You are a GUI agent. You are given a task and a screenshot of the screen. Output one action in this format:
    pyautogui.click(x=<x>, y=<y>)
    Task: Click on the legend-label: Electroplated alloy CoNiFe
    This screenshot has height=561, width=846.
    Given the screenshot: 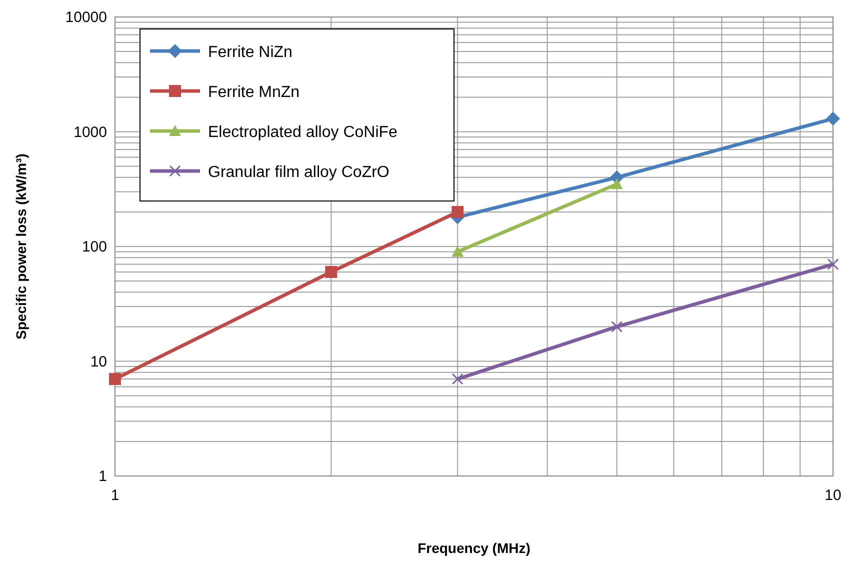 What is the action you would take?
    pyautogui.click(x=303, y=132)
    